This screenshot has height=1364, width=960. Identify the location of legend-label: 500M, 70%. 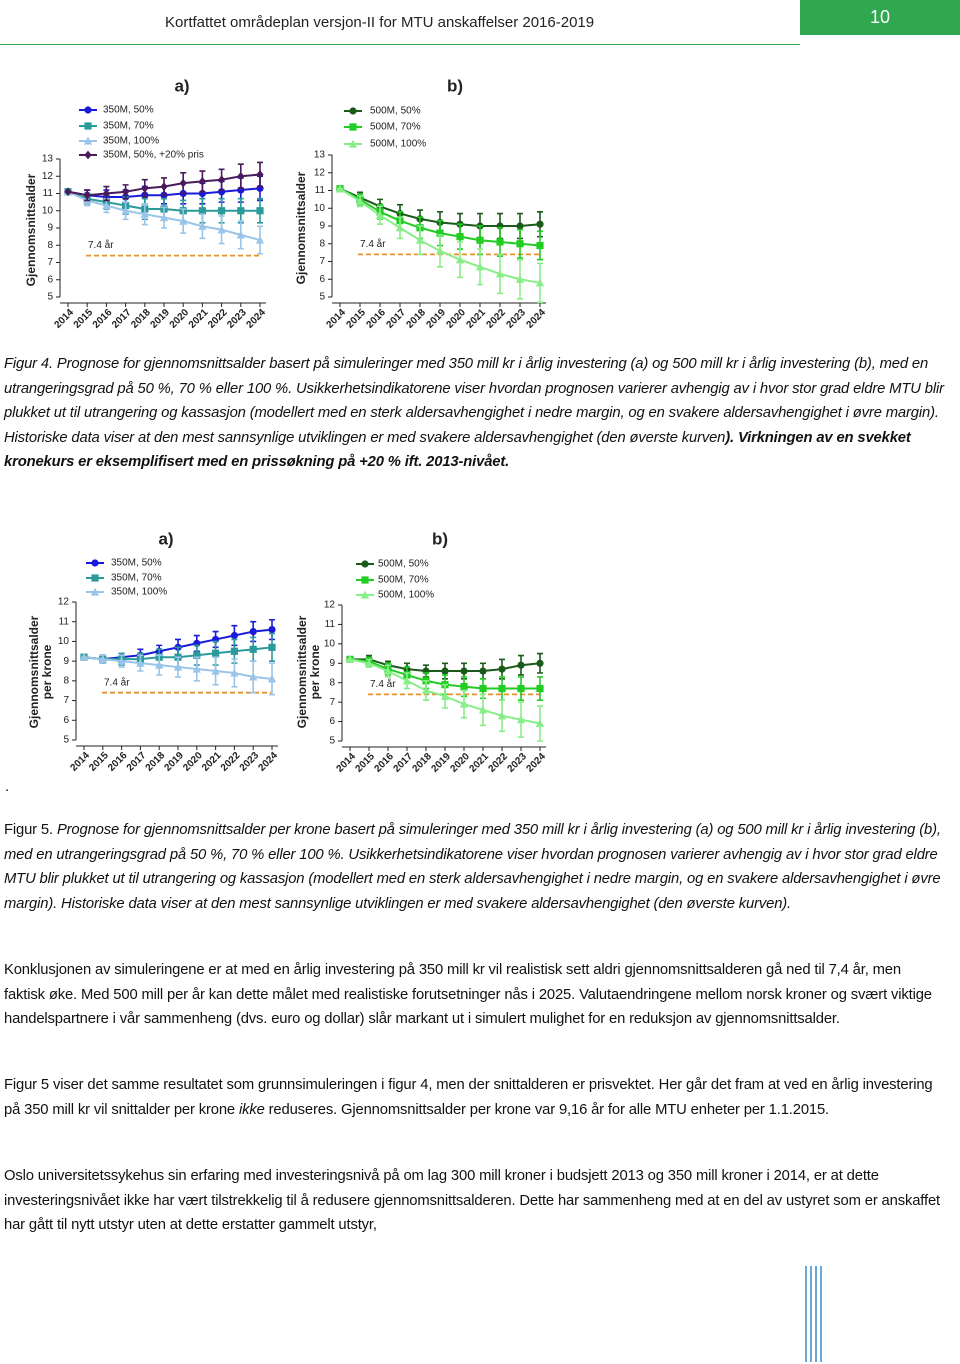
(403, 580).